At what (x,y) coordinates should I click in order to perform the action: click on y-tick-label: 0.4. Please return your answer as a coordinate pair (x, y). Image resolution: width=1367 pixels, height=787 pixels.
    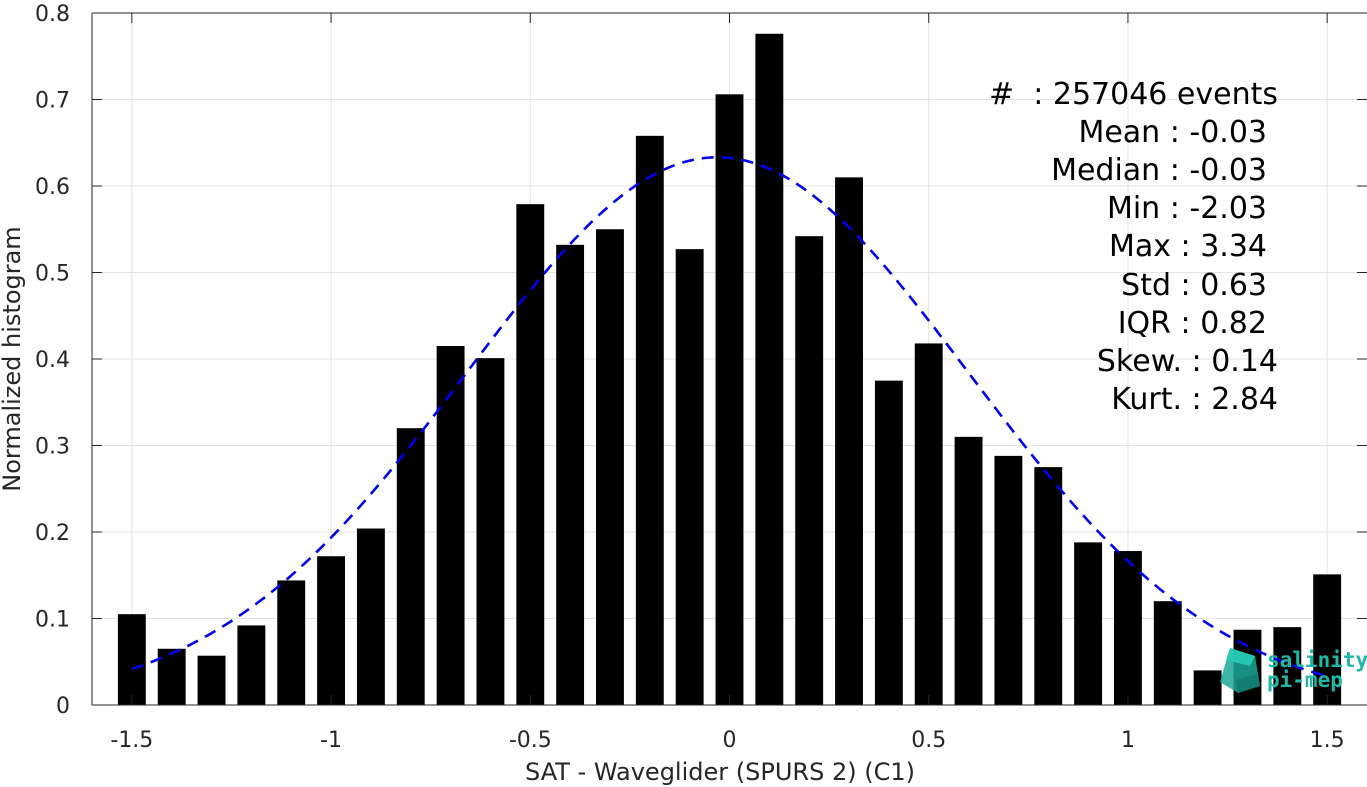
    Looking at the image, I should click on (52, 360).